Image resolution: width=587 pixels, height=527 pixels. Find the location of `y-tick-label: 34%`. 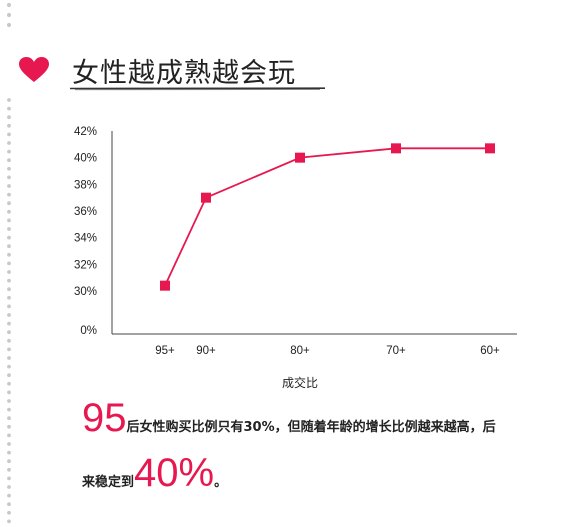

y-tick-label: 34% is located at coordinates (85, 239).